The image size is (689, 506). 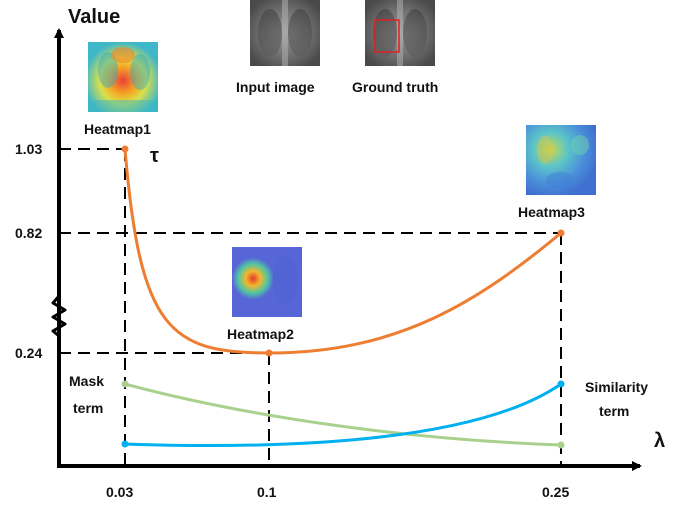 I want to click on mask-term-curve, so click(x=343, y=414).